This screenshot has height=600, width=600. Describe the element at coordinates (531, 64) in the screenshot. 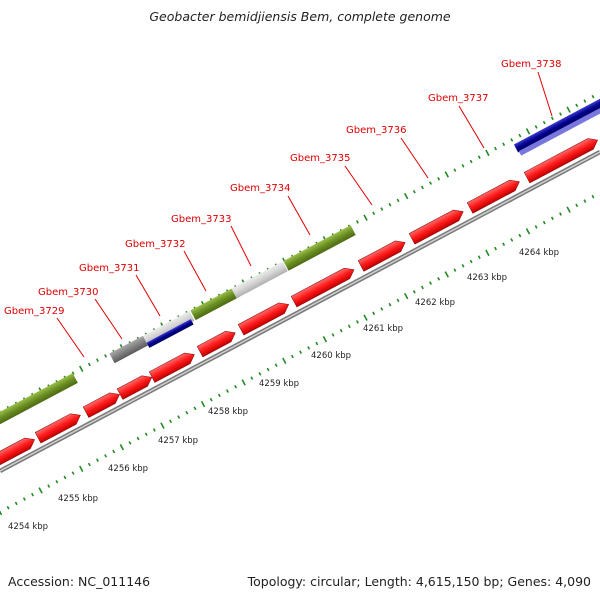

I see `gene-label: Gbem_3738` at that location.